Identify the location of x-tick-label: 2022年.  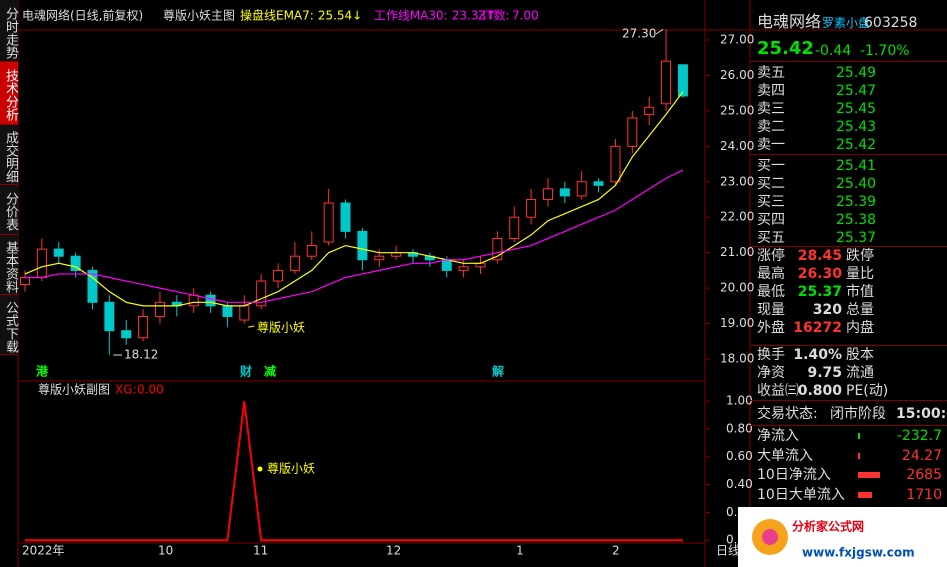
(43, 551).